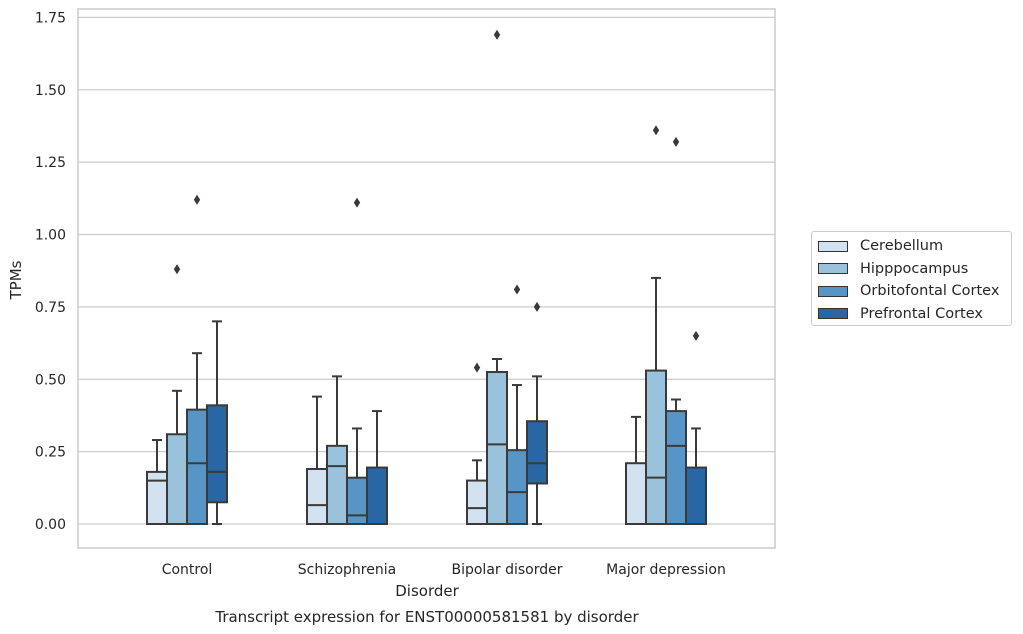 Image resolution: width=1023 pixels, height=634 pixels. I want to click on legend-item: Prefrontal Cortex, so click(914, 314).